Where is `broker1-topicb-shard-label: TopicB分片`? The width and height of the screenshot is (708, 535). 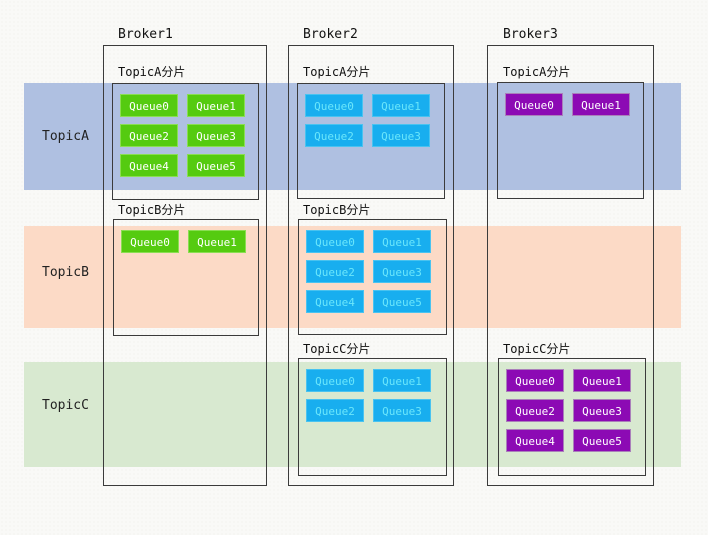 broker1-topicb-shard-label: TopicB分片 is located at coordinates (152, 210).